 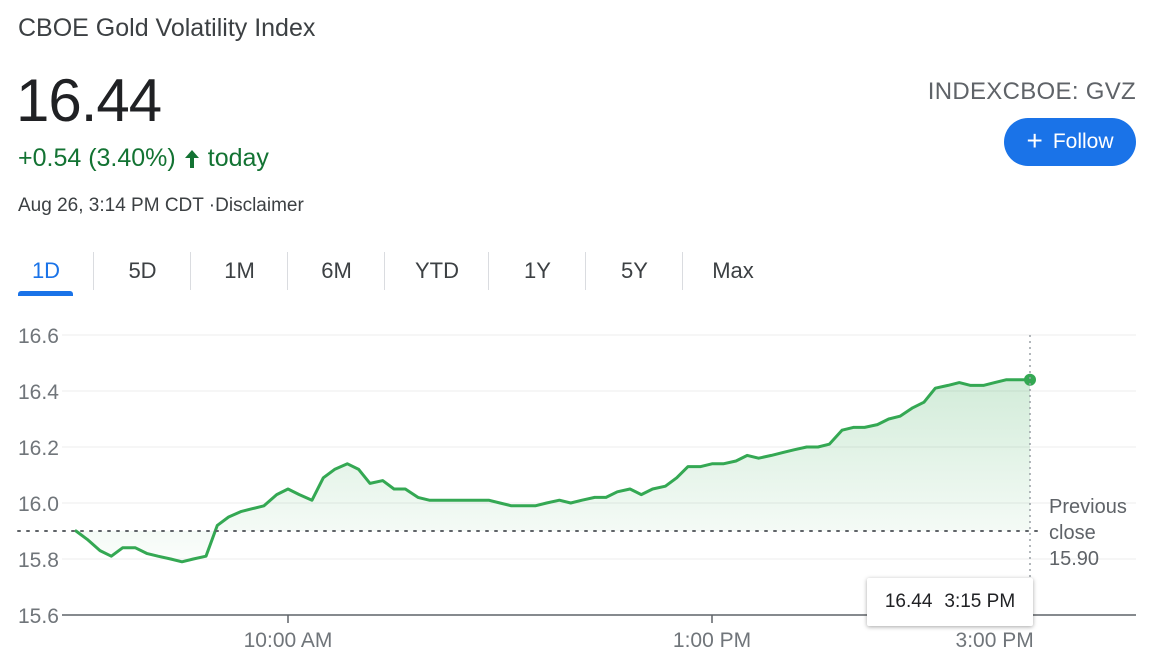 I want to click on follow-button: + Follow, so click(x=1070, y=142).